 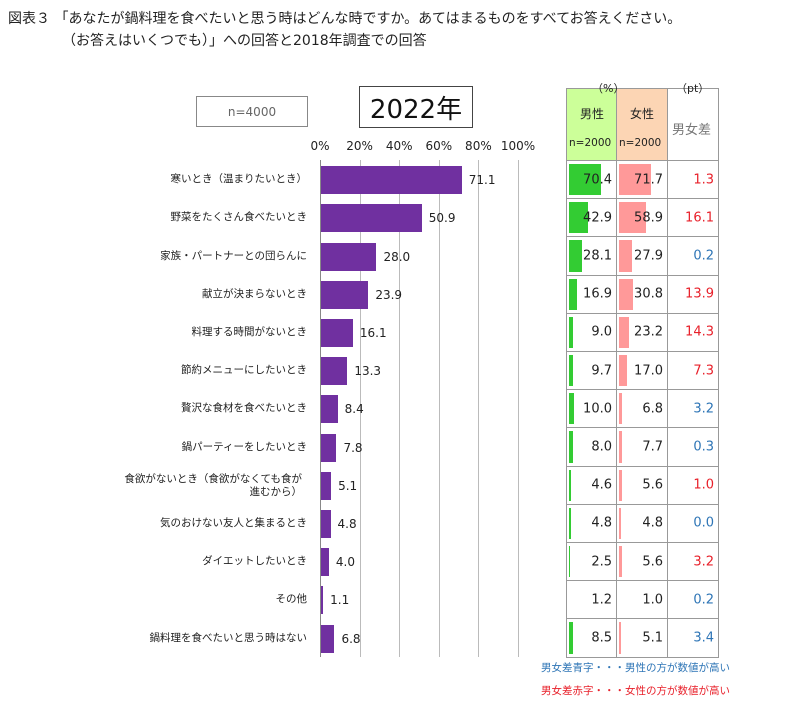 What do you see at coordinates (244, 408) in the screenshot?
I see `category-label: 贅沢な食材を食べたいとき` at bounding box center [244, 408].